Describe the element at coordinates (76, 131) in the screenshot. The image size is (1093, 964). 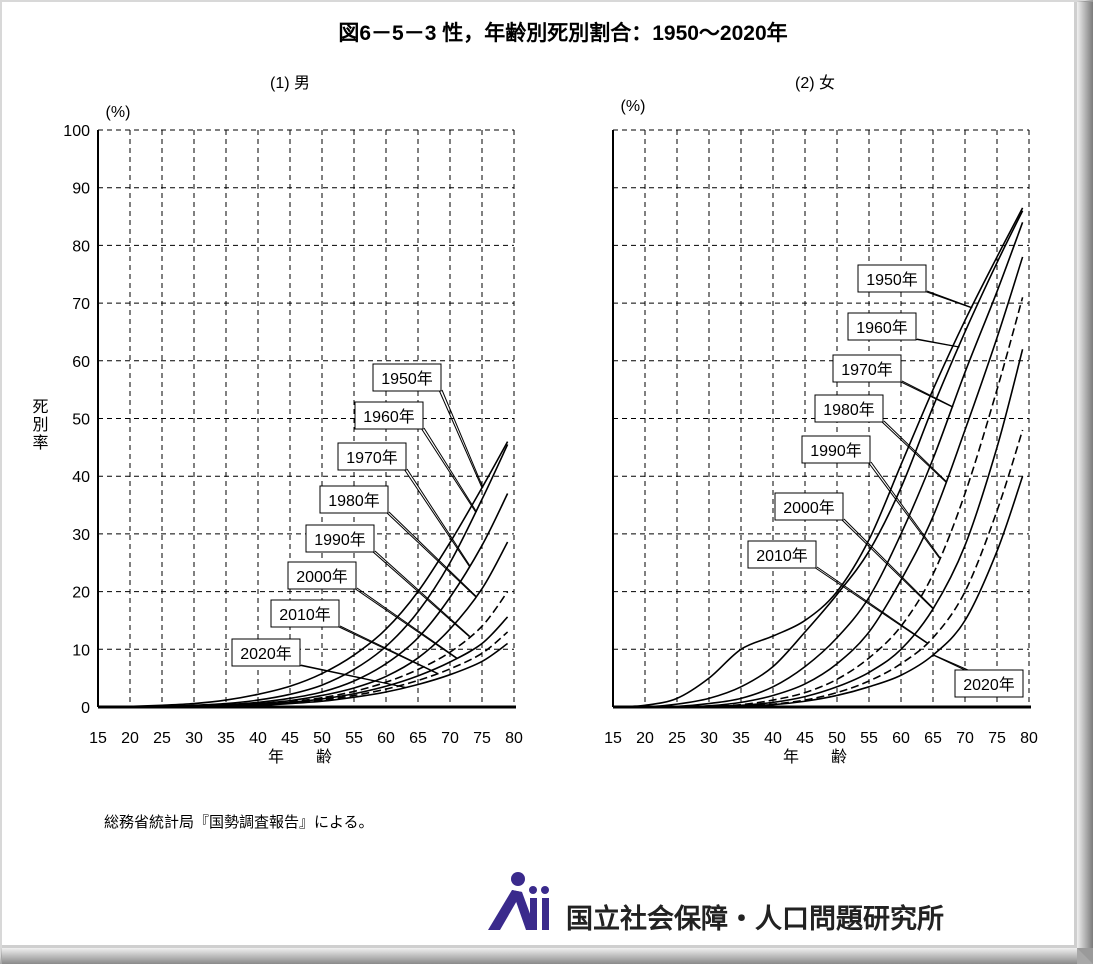
I see `y-tick-label: 100` at that location.